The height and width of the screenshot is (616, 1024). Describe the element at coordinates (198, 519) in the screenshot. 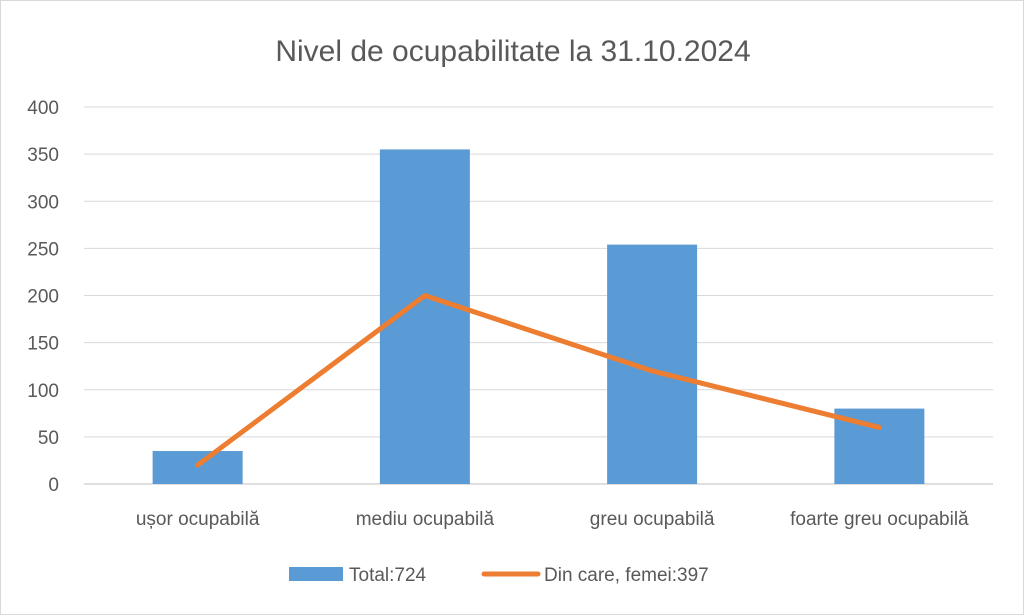

I see `x-category-label: ușor ocupabilă` at that location.